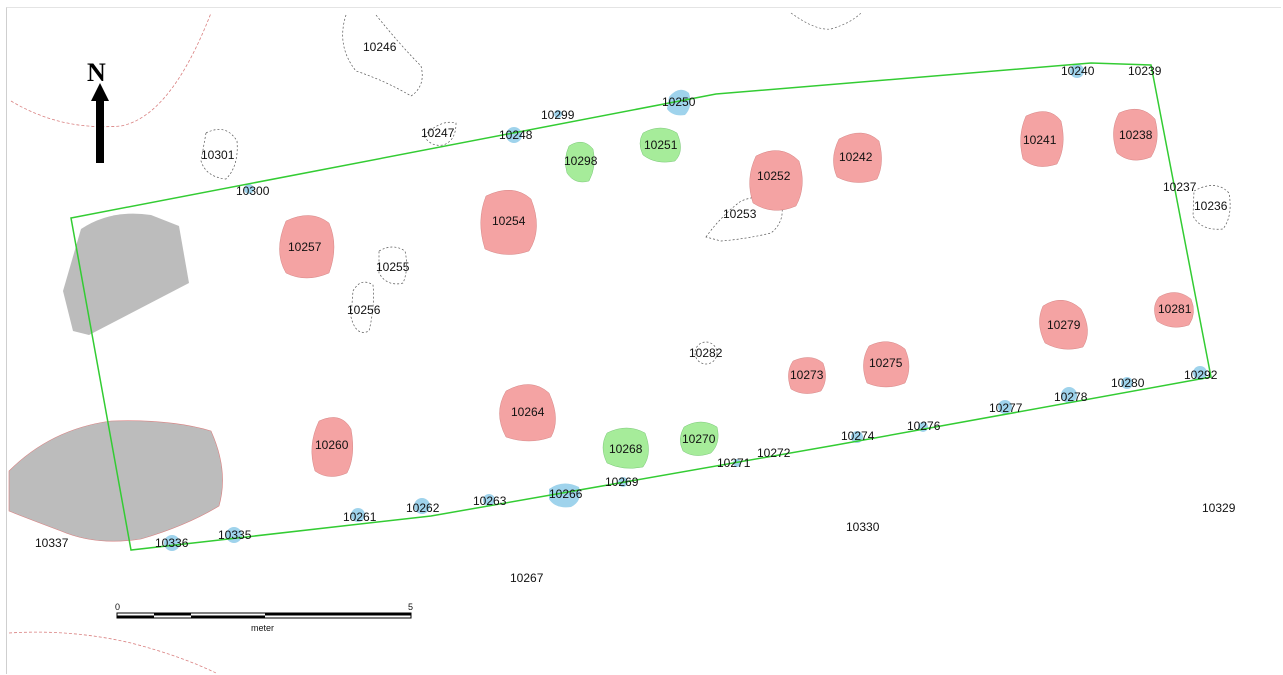 This screenshot has height=675, width=1283. I want to click on label-10248: 10248, so click(516, 135).